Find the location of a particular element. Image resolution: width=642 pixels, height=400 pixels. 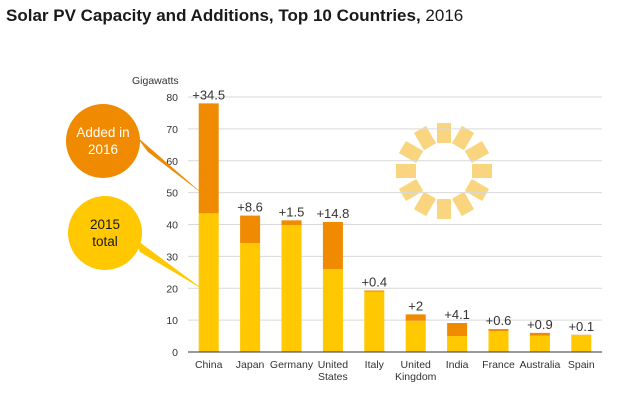

data-label: +0.4 is located at coordinates (374, 281).